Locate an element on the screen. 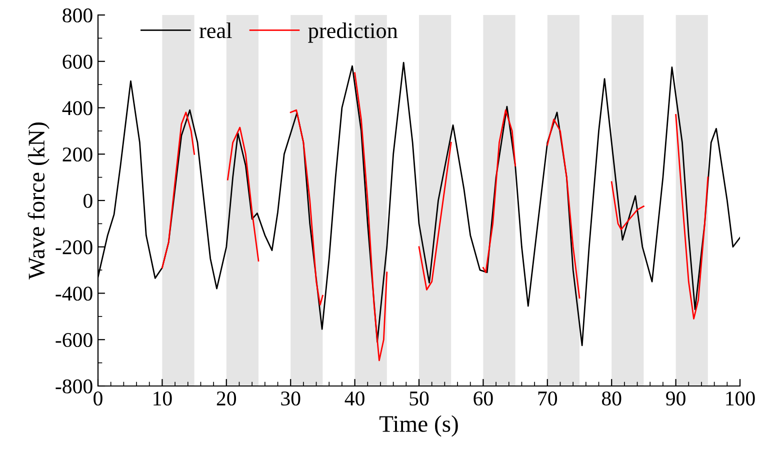  x-tick-label: 30 is located at coordinates (290, 398).